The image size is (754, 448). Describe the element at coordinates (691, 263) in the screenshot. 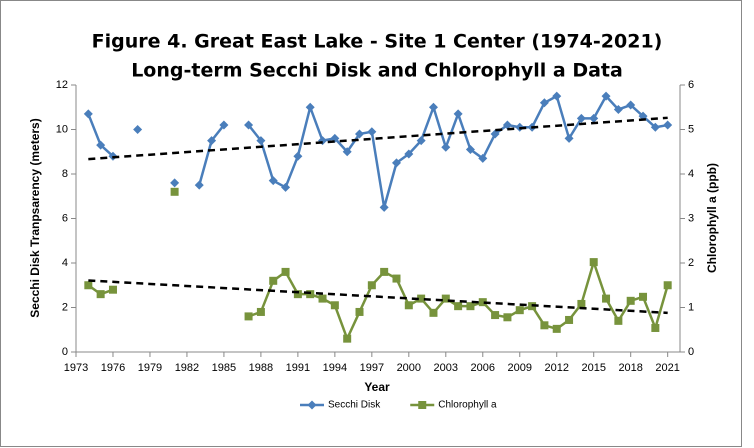

I see `y2-tick-label: 2` at that location.